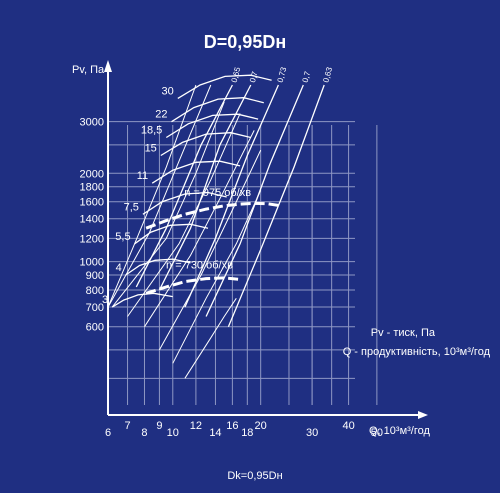 The width and height of the screenshot is (500, 493). Describe the element at coordinates (254, 476) in the screenshot. I see `footer-note: Dk=0,95Dн` at that location.